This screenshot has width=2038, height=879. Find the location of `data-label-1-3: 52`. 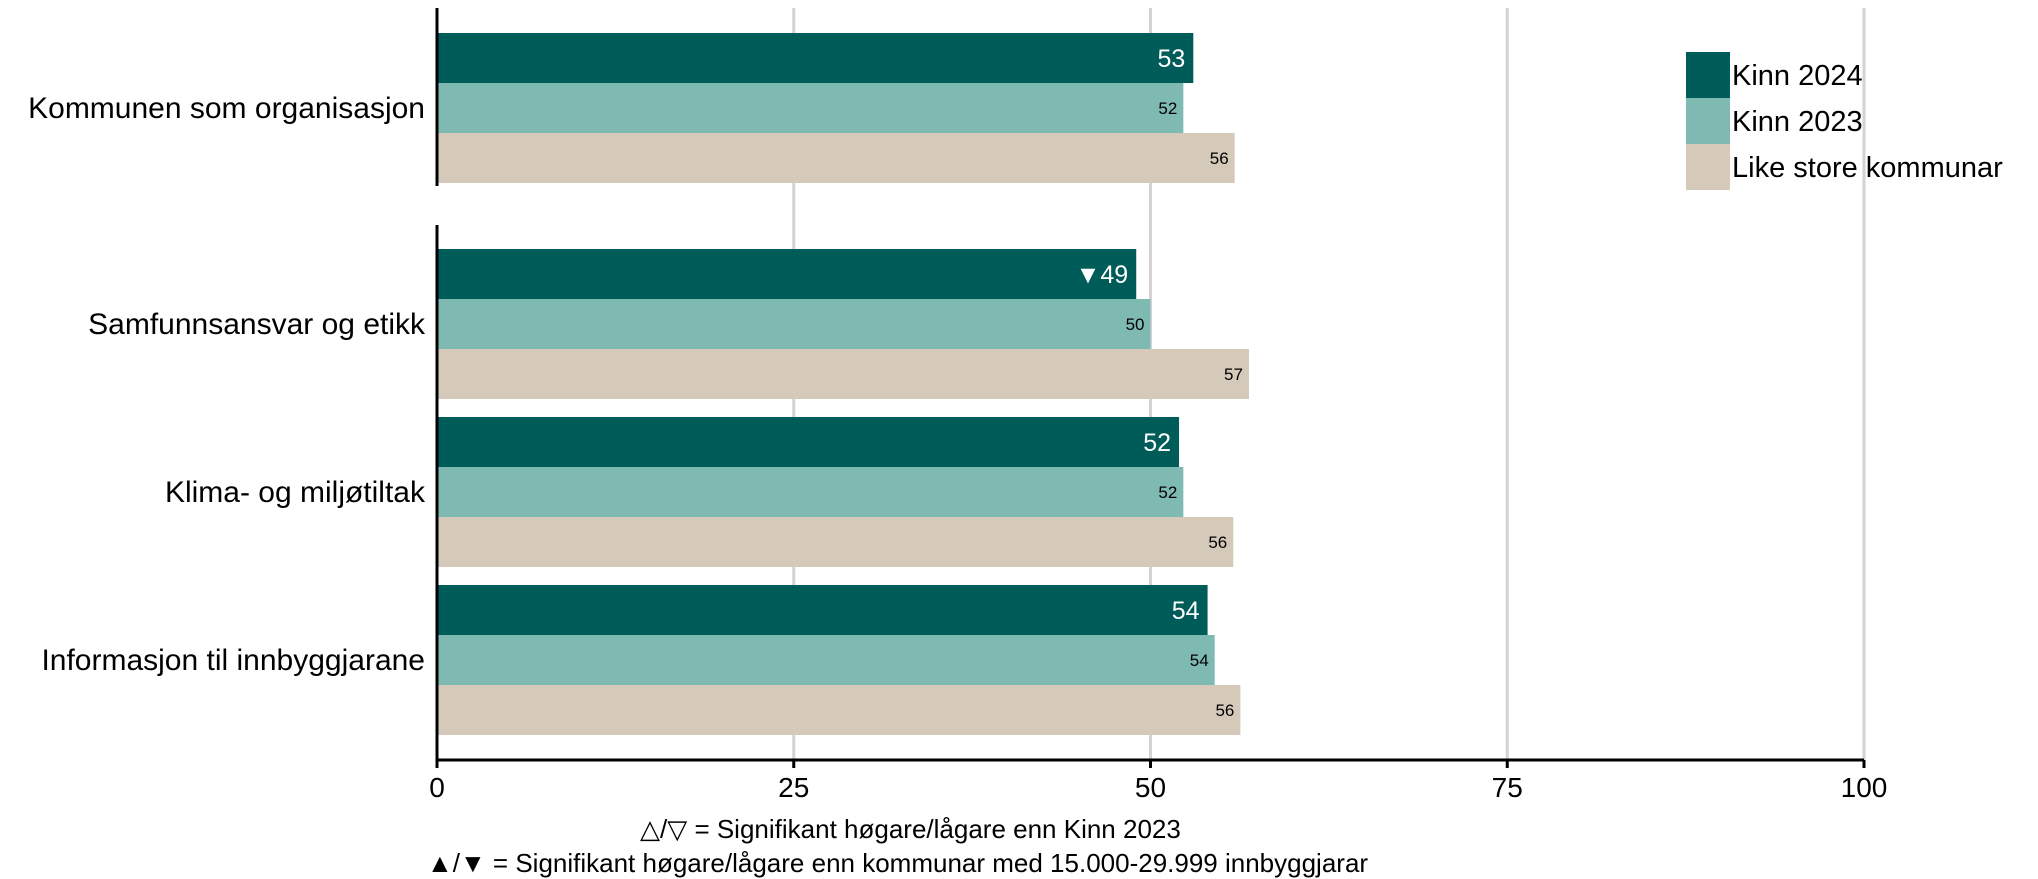

data-label-1-3: 52 is located at coordinates (1157, 443).